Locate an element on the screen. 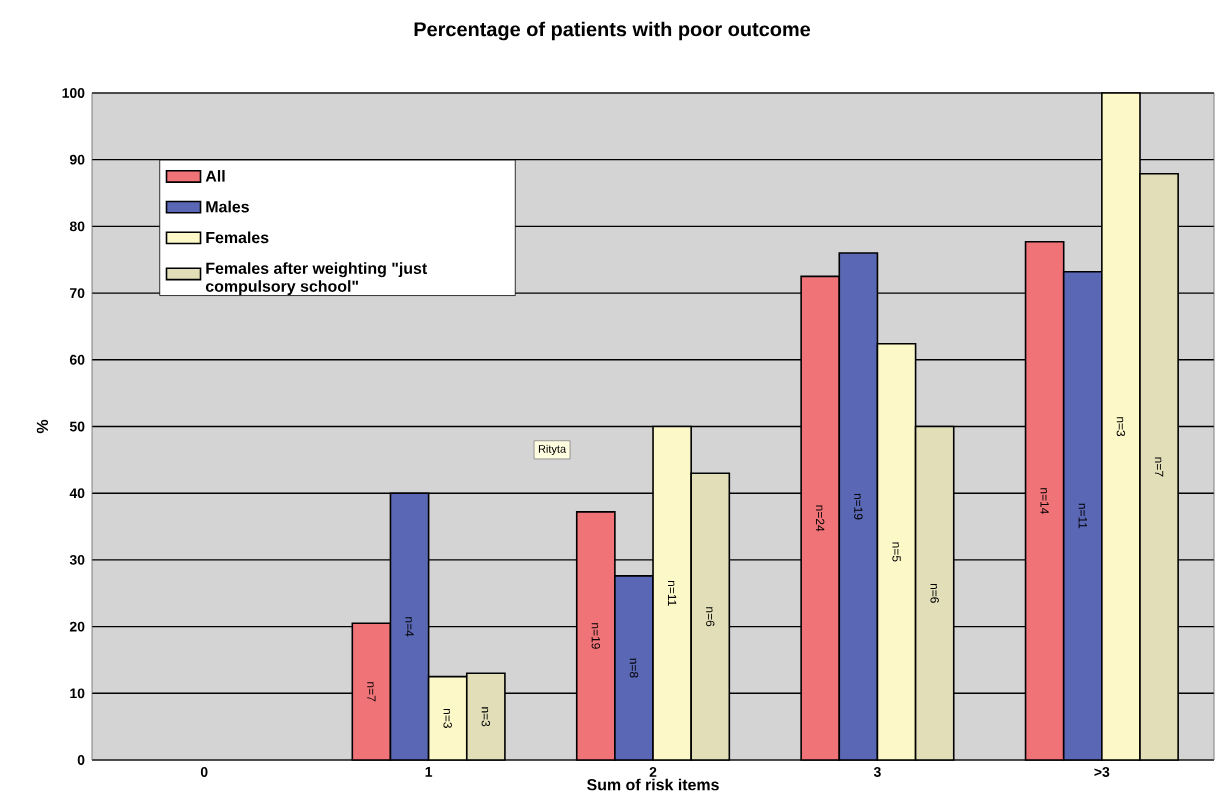 This screenshot has height=811, width=1224. annotation: n=8 is located at coordinates (634, 668).